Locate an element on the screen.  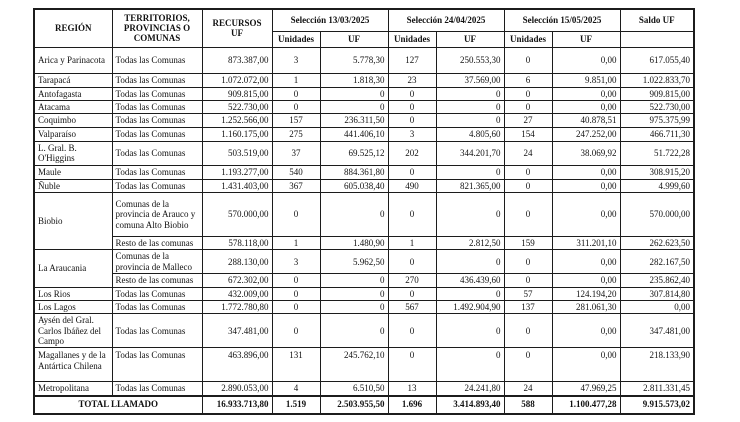
total-saldo-cell: 9.915.573,02 is located at coordinates (657, 404).